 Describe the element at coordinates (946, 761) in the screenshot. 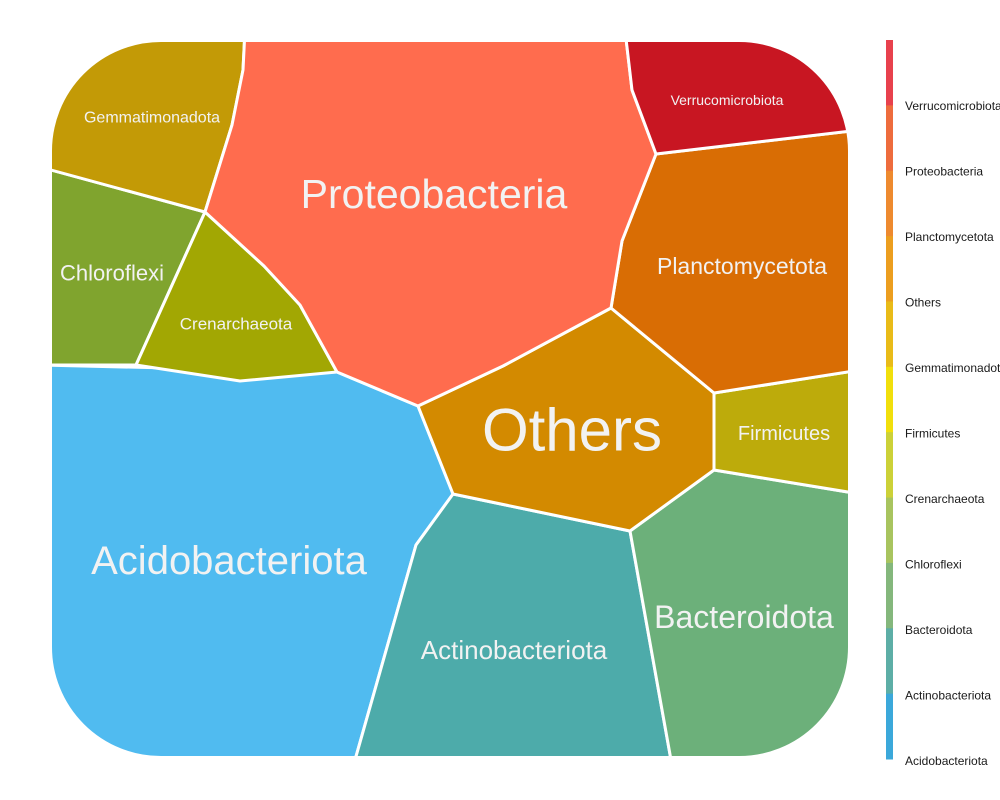

I see `legend-label-acidobacteriota: Acidobacteriota` at that location.